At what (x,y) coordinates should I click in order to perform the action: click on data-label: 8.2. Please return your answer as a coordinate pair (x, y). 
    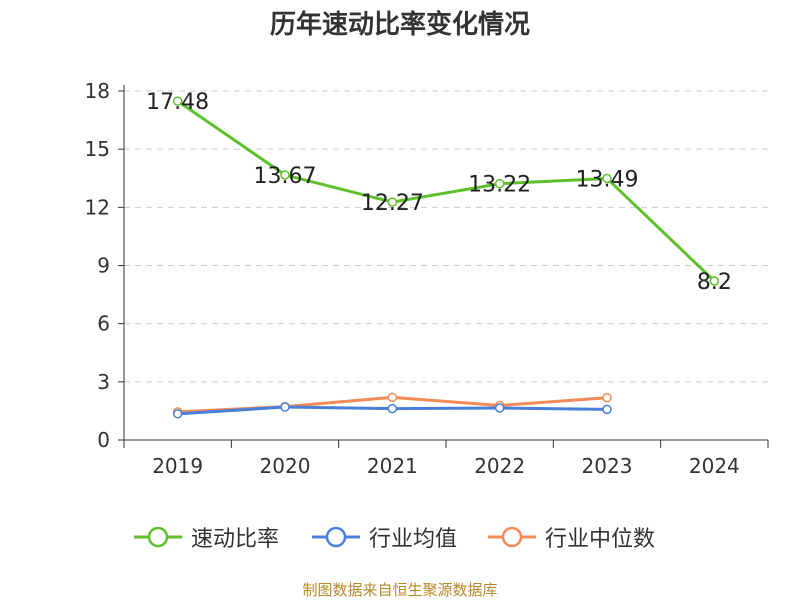
    Looking at the image, I should click on (714, 282).